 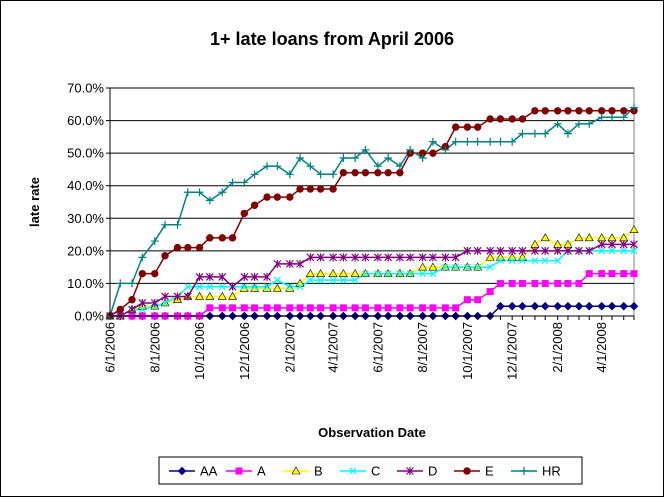 I want to click on x-tick-label: 8/1/2006, so click(x=154, y=347).